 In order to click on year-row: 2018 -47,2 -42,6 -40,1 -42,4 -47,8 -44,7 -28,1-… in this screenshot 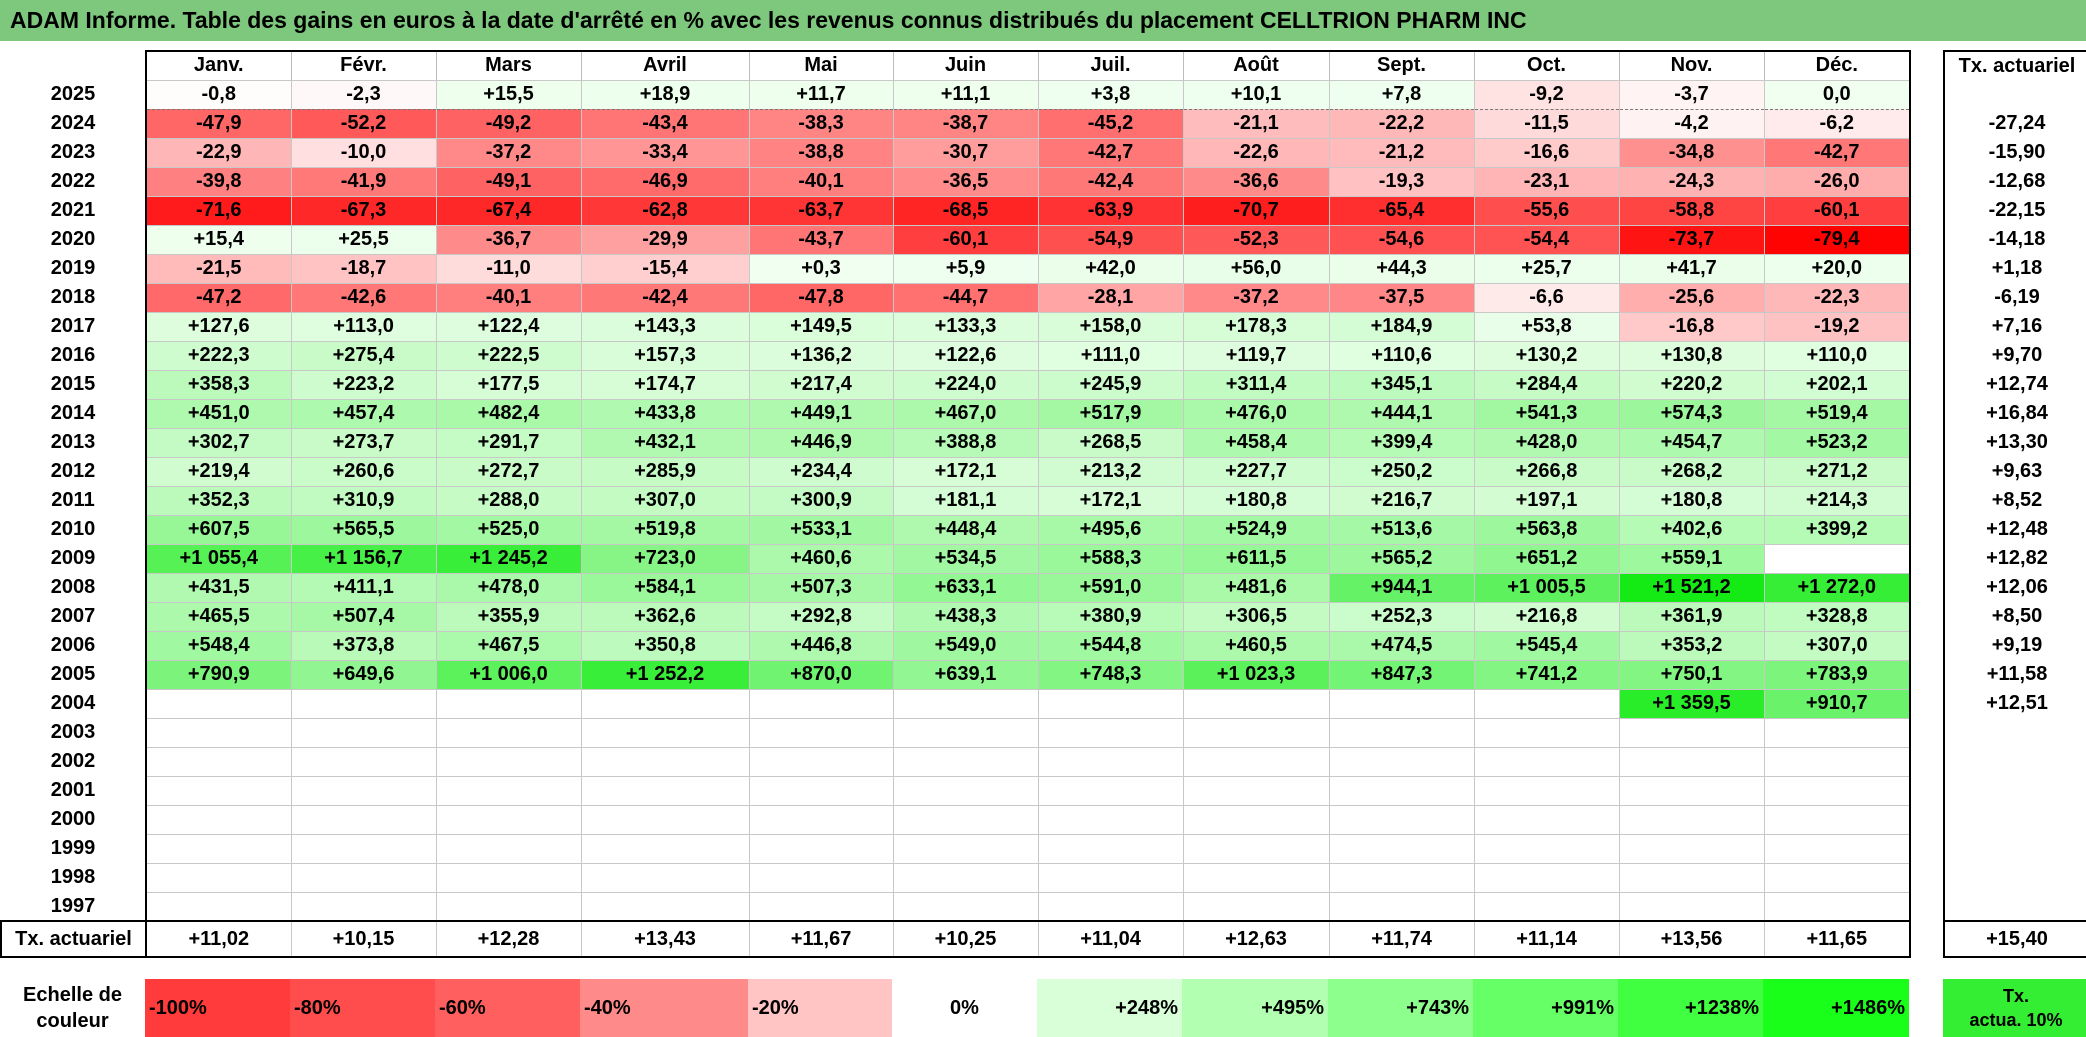, I will do `click(1043, 298)`.